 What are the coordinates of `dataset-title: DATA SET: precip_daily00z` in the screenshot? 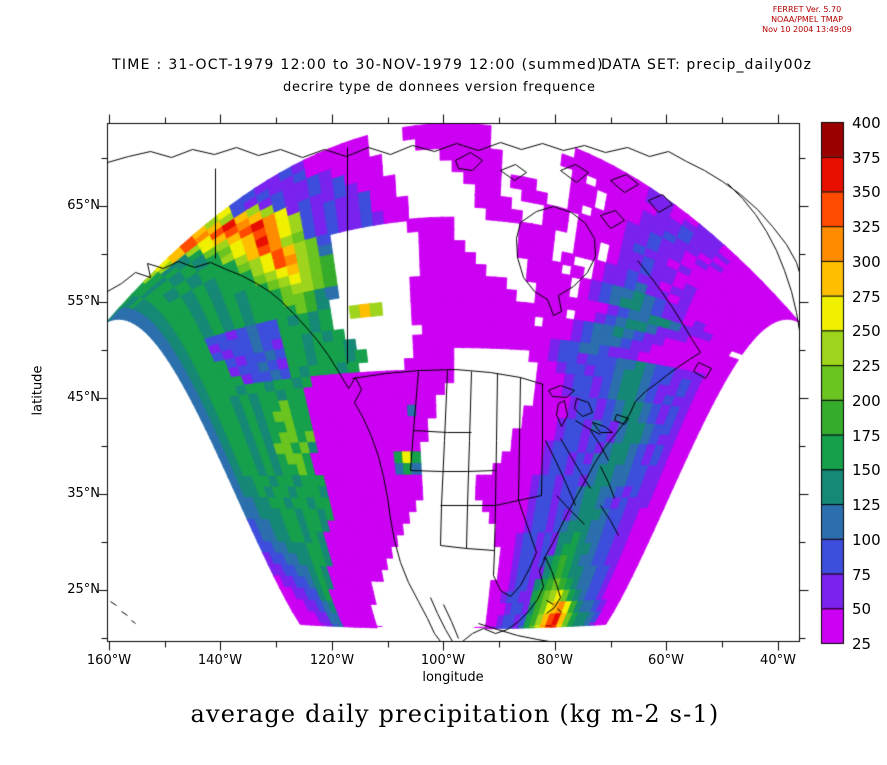 It's located at (707, 65).